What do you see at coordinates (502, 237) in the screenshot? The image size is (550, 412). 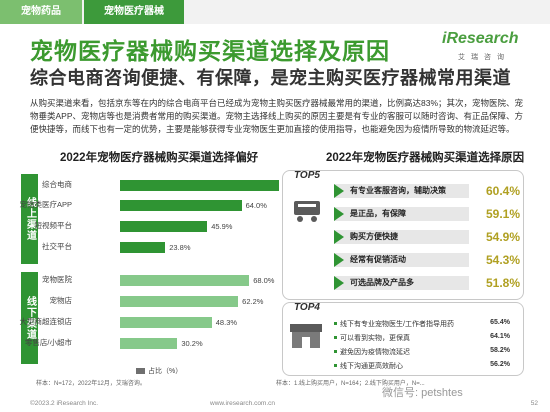 I see `reason-value: 54.9%` at bounding box center [502, 237].